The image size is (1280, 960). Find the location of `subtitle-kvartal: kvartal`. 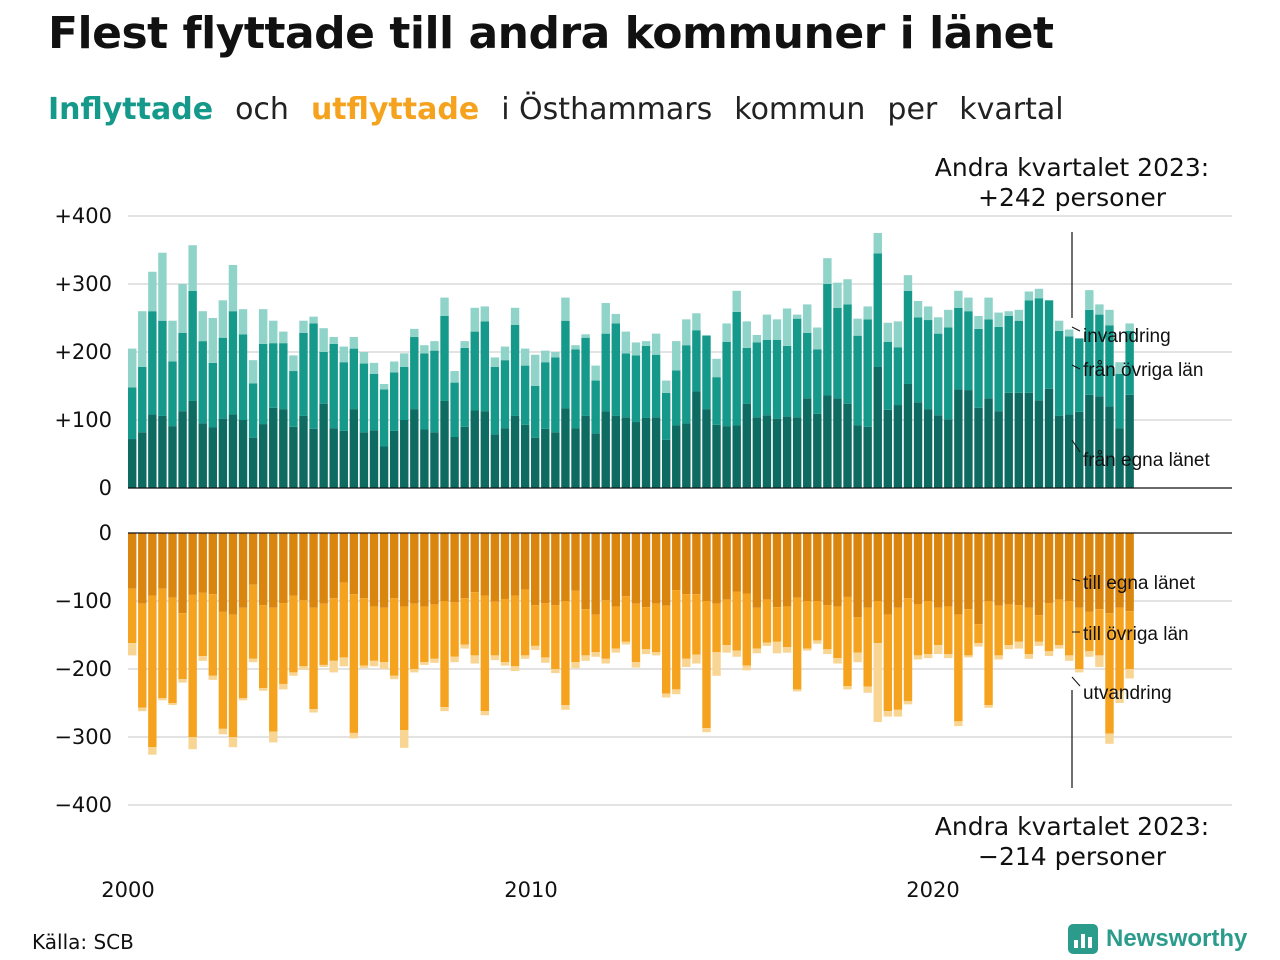

subtitle-kvartal: kvartal is located at coordinates (1011, 109).